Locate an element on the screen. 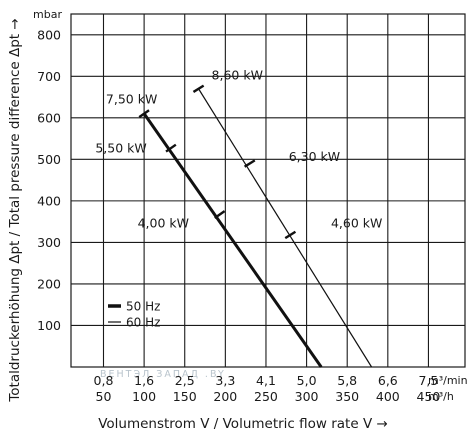 The height and width of the screenshot is (437, 475). y-tick-label: 500 is located at coordinates (49, 159).